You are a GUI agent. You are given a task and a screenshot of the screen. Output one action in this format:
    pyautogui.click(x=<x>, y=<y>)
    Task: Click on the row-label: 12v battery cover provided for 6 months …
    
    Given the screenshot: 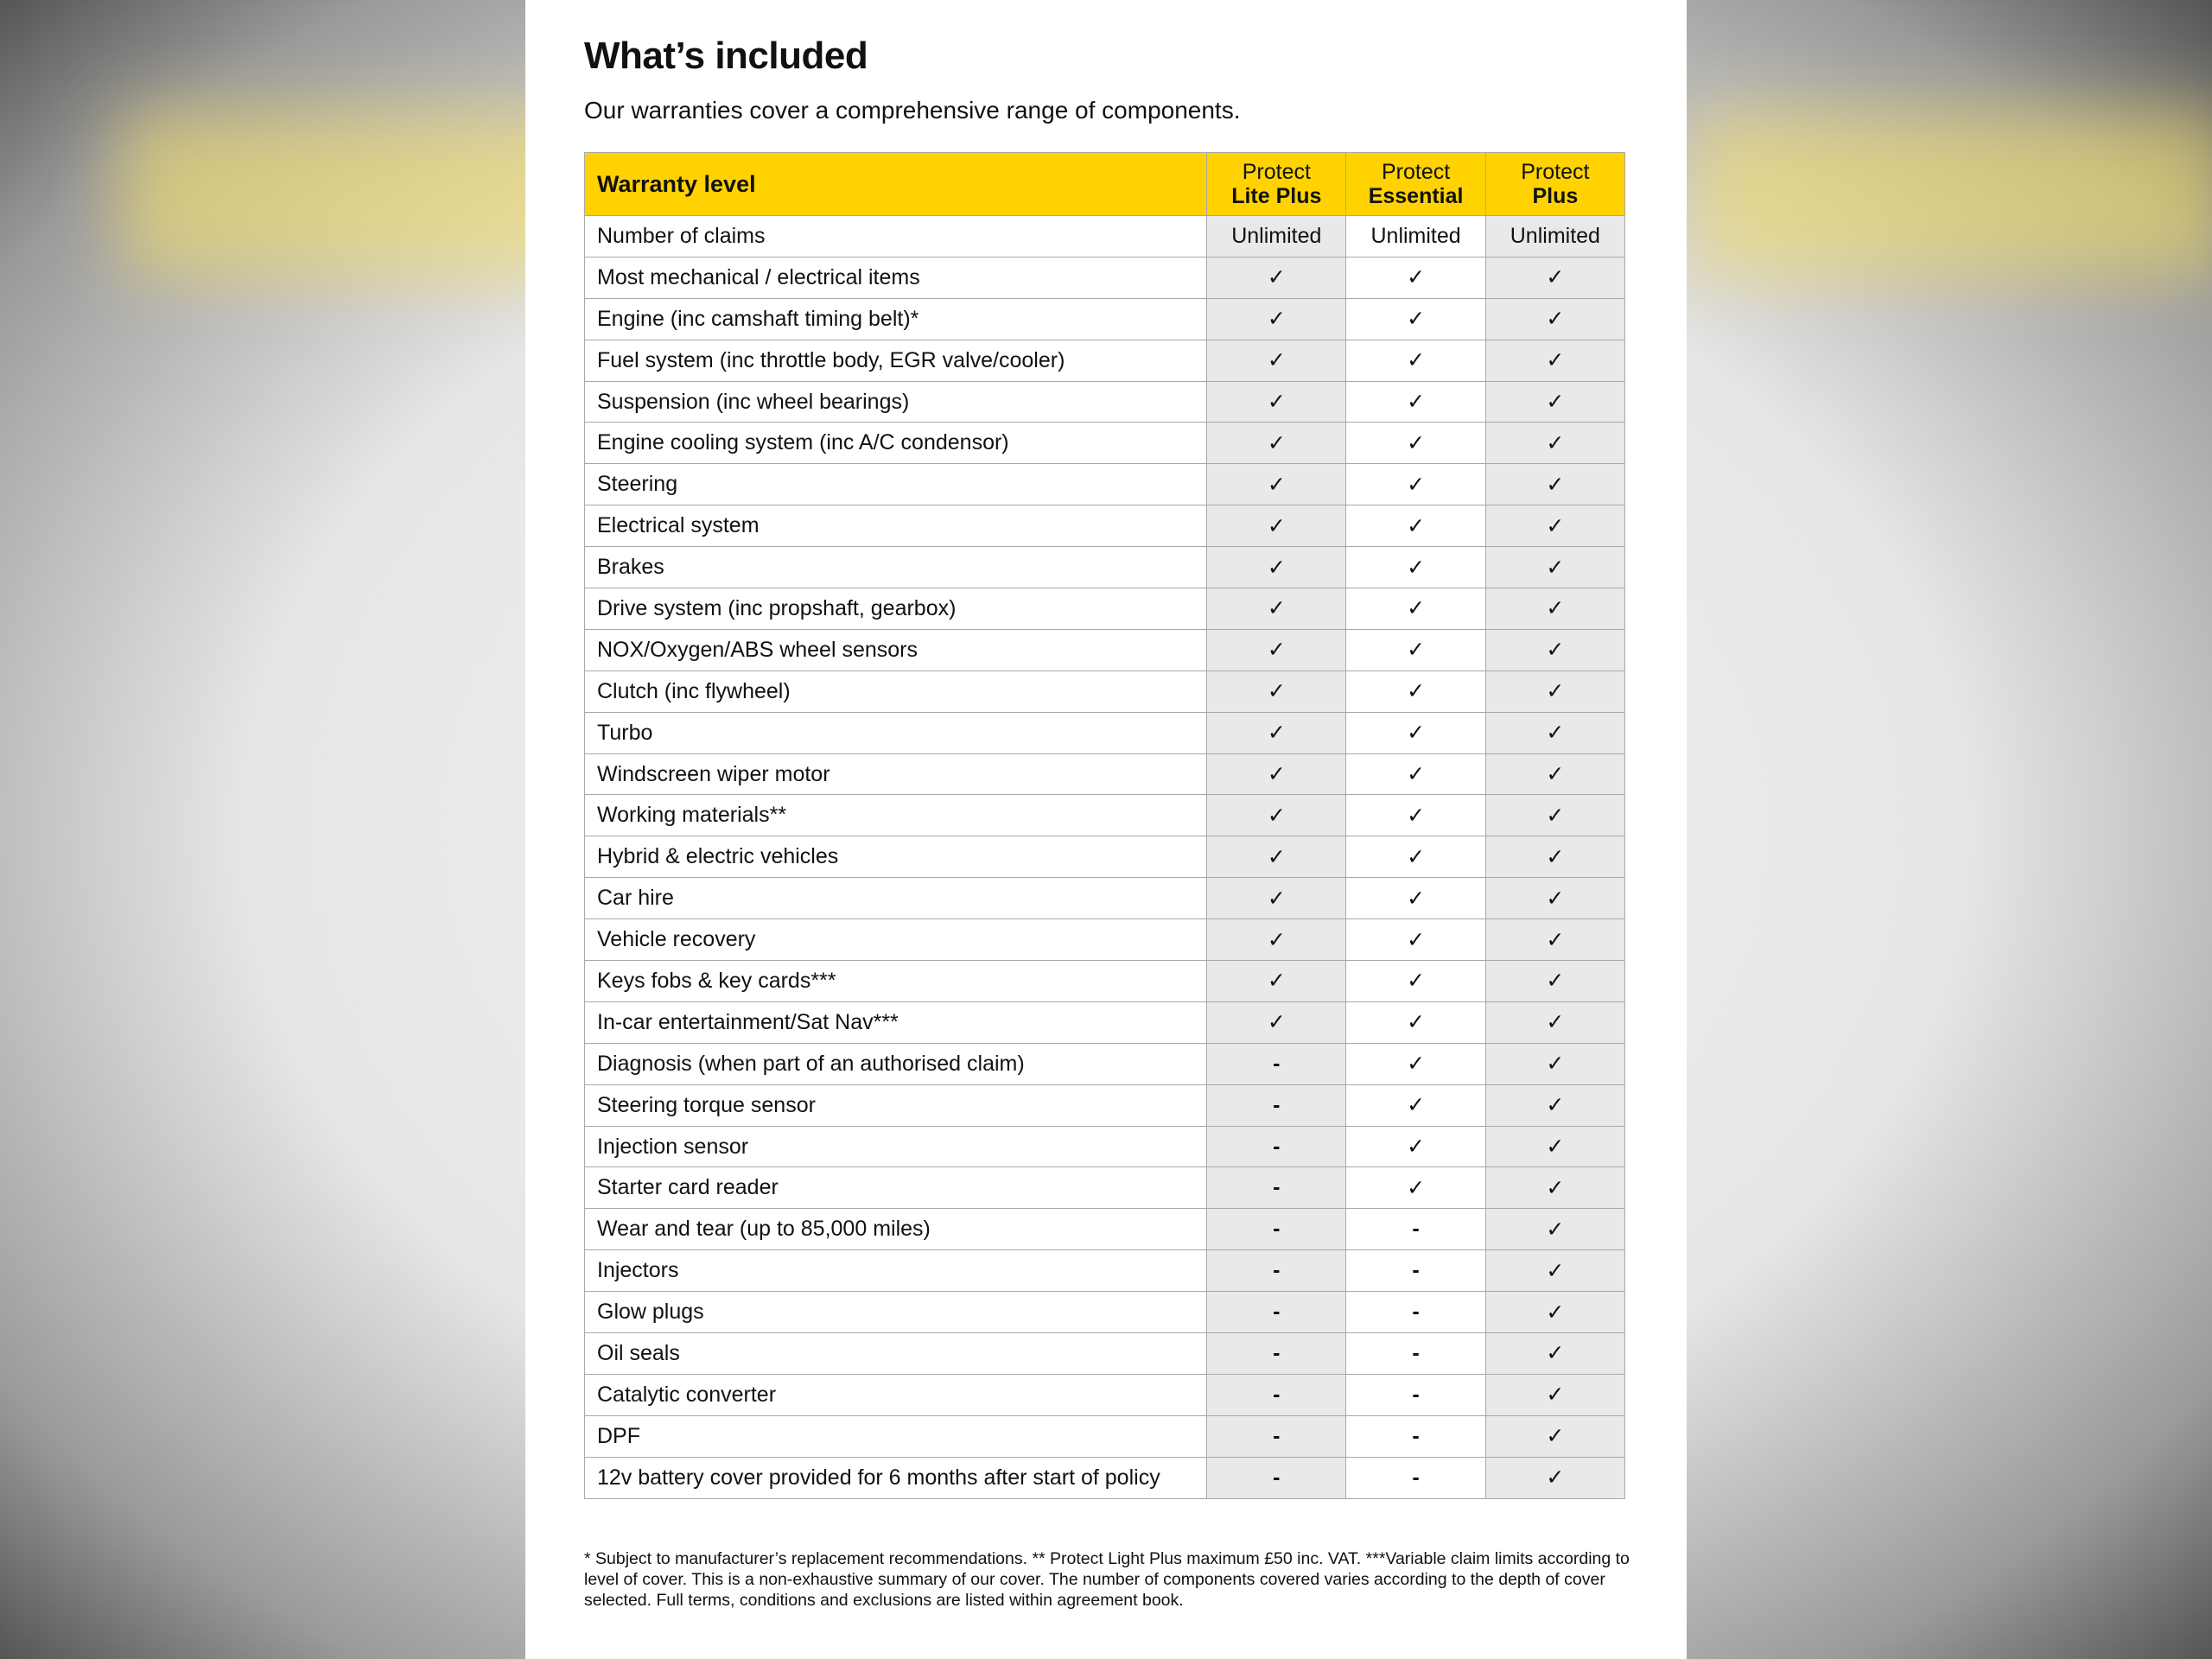 What is the action you would take?
    pyautogui.click(x=895, y=1477)
    